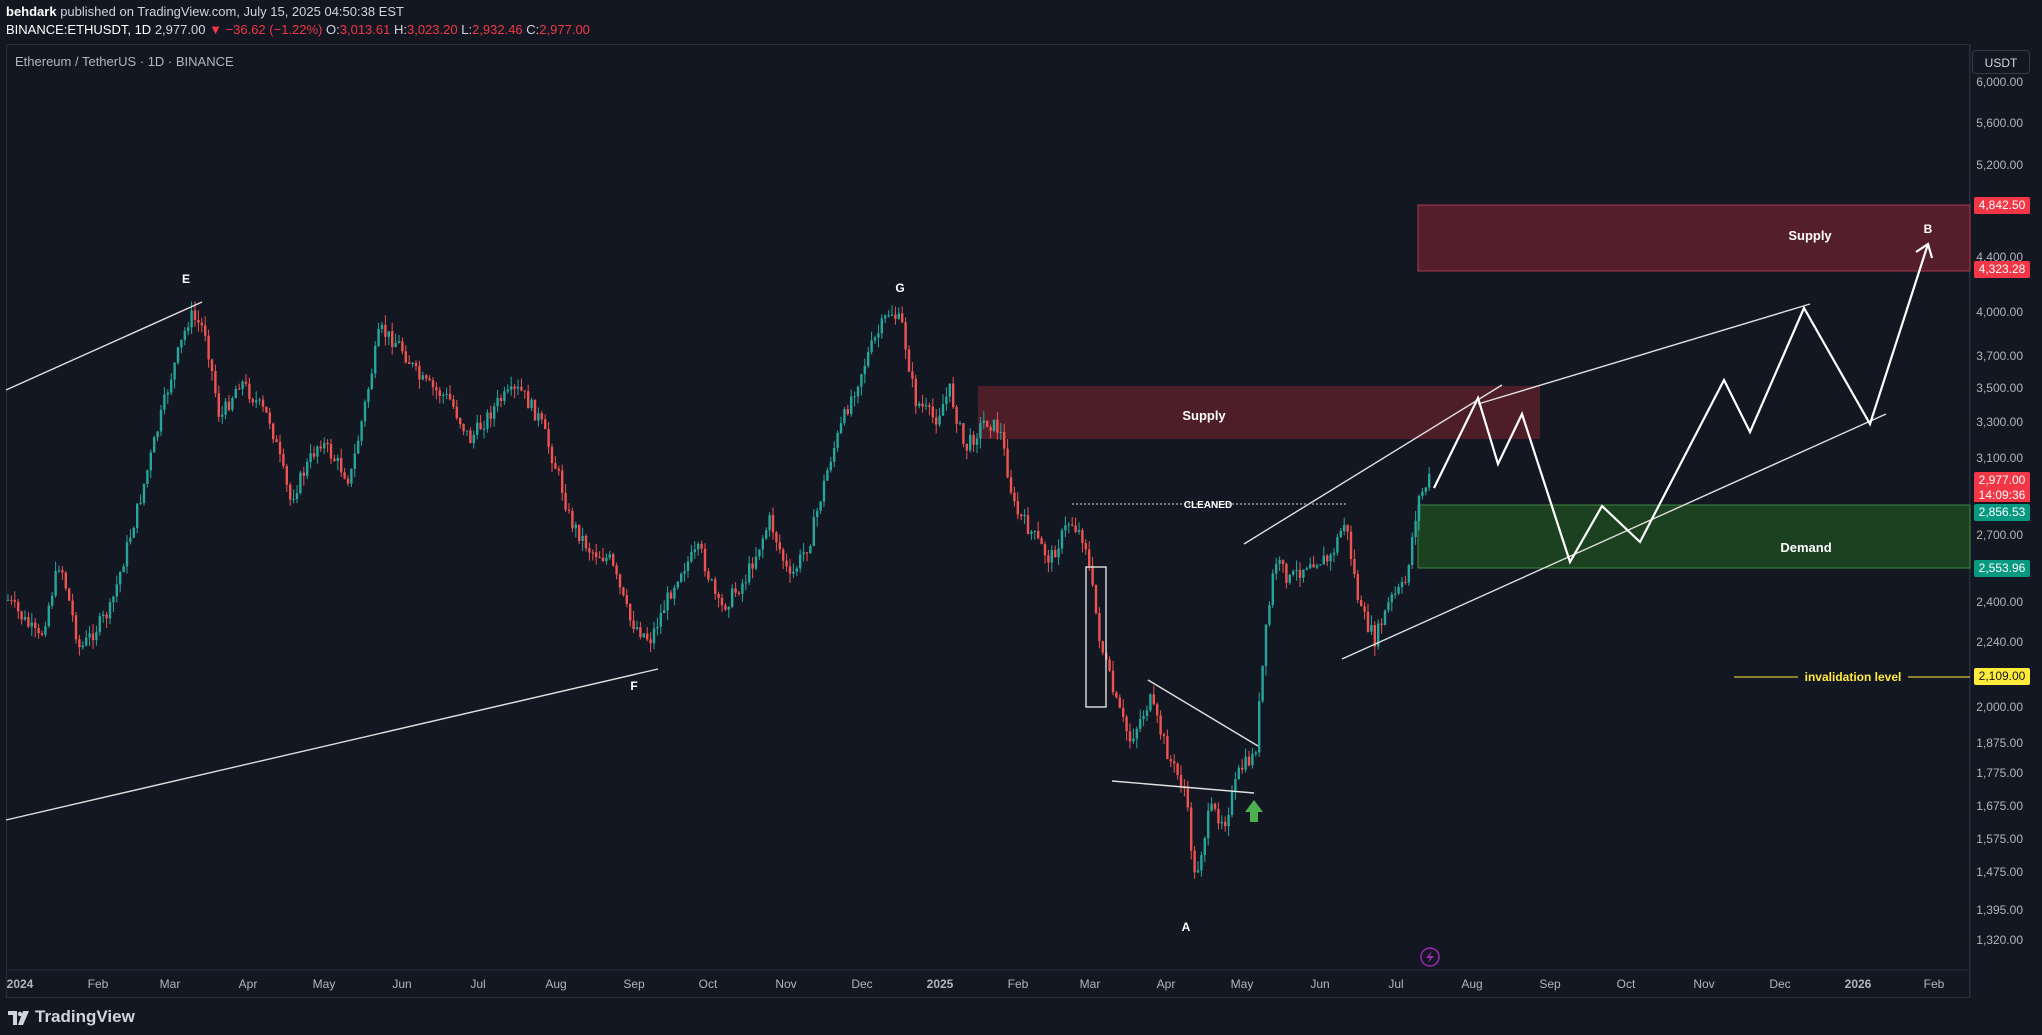 The height and width of the screenshot is (1035, 2042). I want to click on channel-upper-long, so click(1644, 354).